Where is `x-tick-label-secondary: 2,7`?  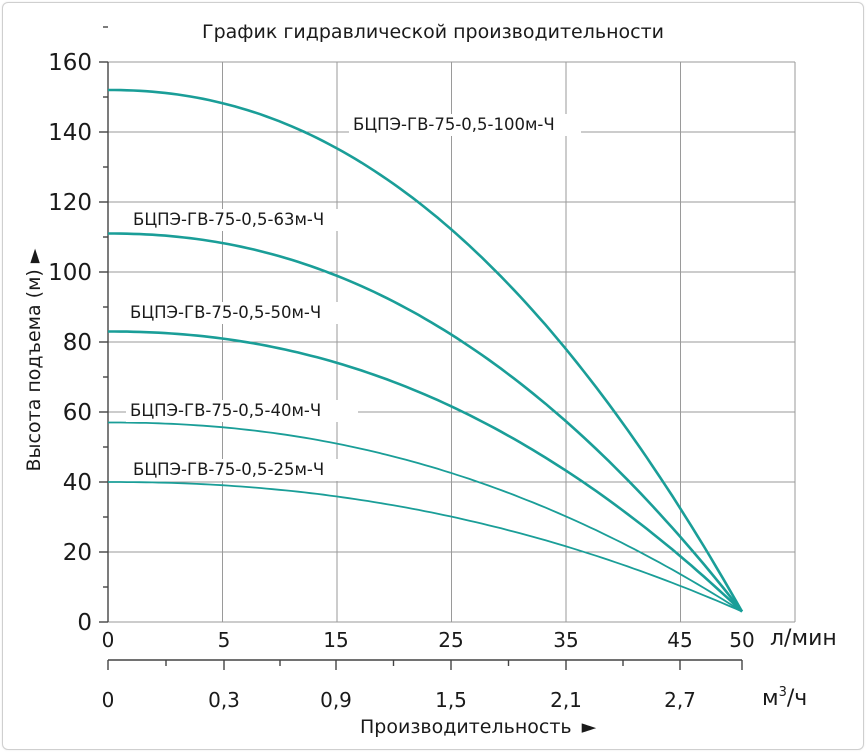 x-tick-label-secondary: 2,7 is located at coordinates (680, 700).